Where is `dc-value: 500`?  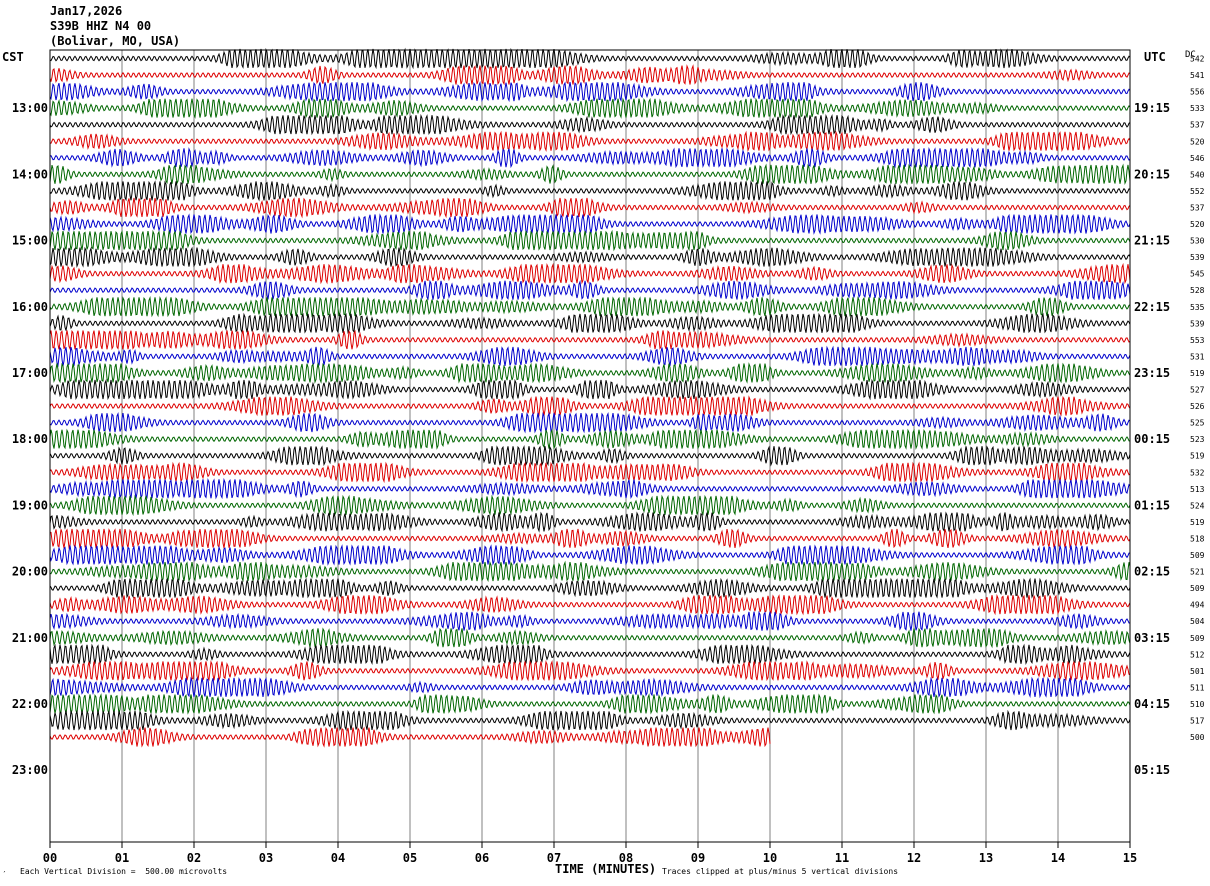
dc-value: 500 is located at coordinates (1197, 737).